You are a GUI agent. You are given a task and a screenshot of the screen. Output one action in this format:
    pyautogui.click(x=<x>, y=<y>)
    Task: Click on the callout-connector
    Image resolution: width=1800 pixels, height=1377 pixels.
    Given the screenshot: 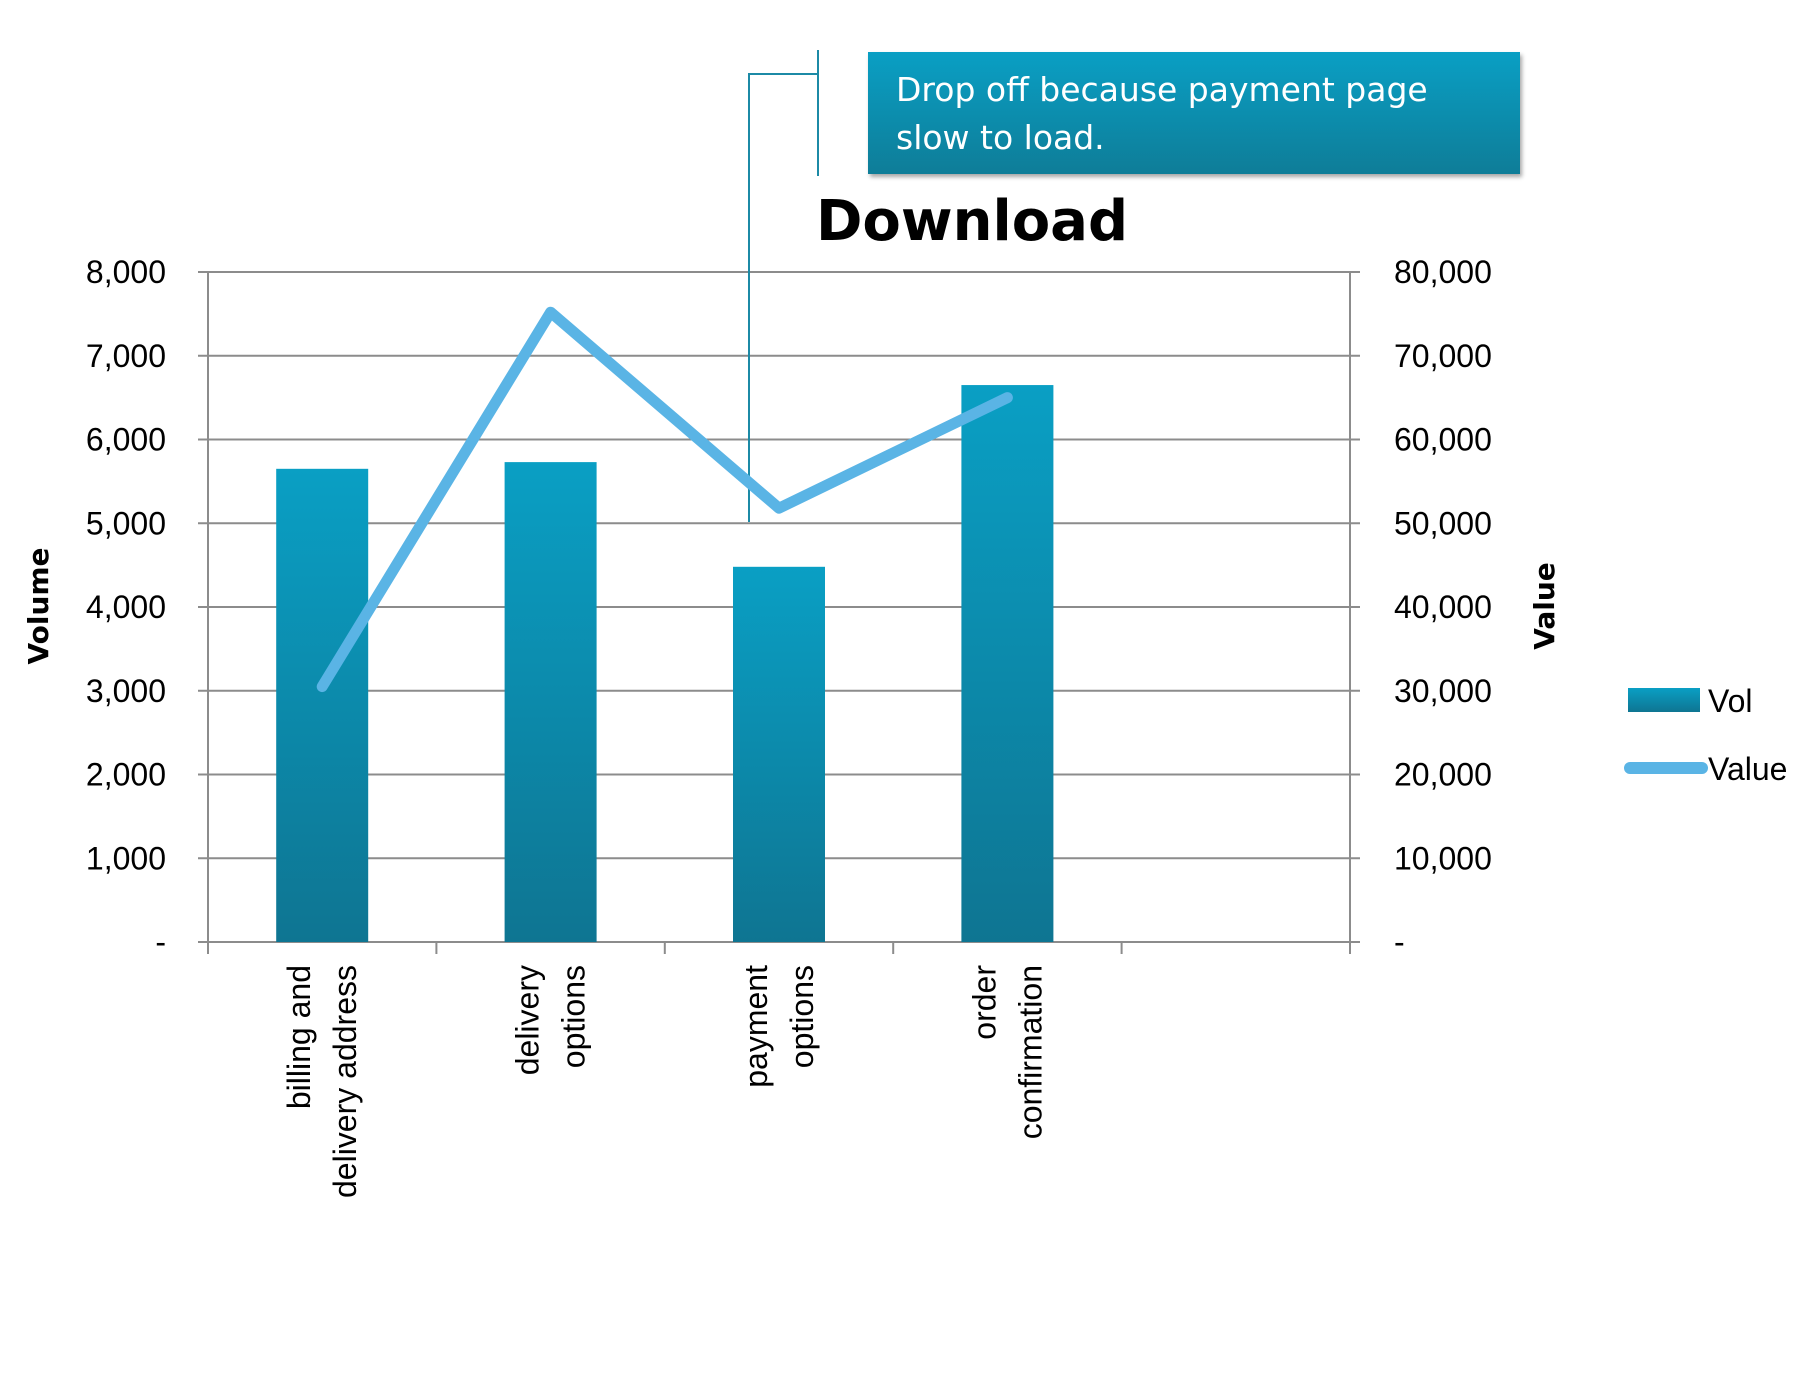 What is the action you would take?
    pyautogui.click(x=783, y=286)
    